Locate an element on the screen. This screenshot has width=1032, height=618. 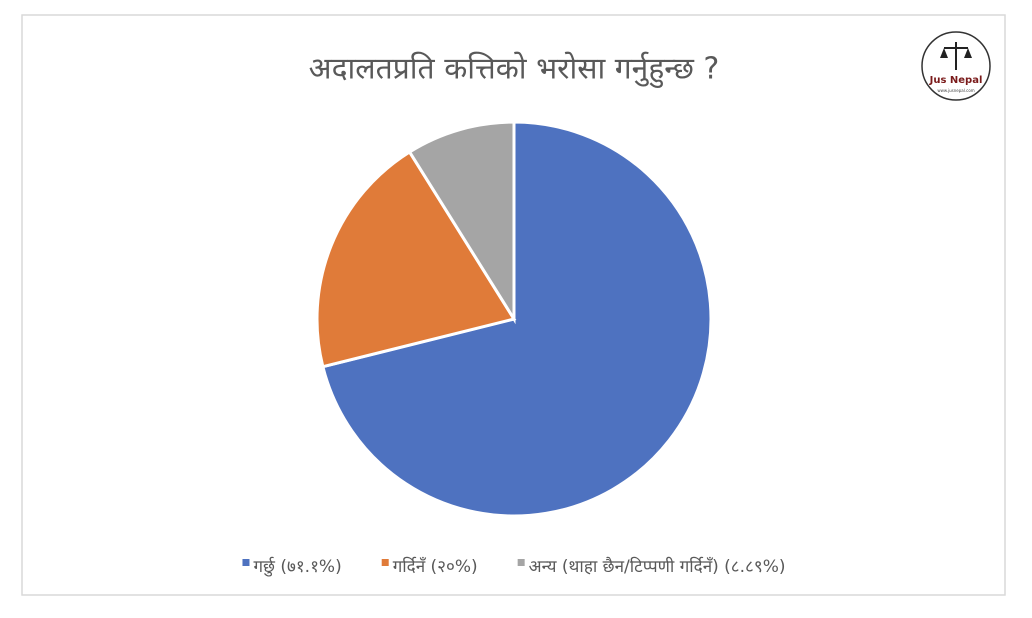
logo-url: www.jusnepal.com is located at coordinates (955, 90).